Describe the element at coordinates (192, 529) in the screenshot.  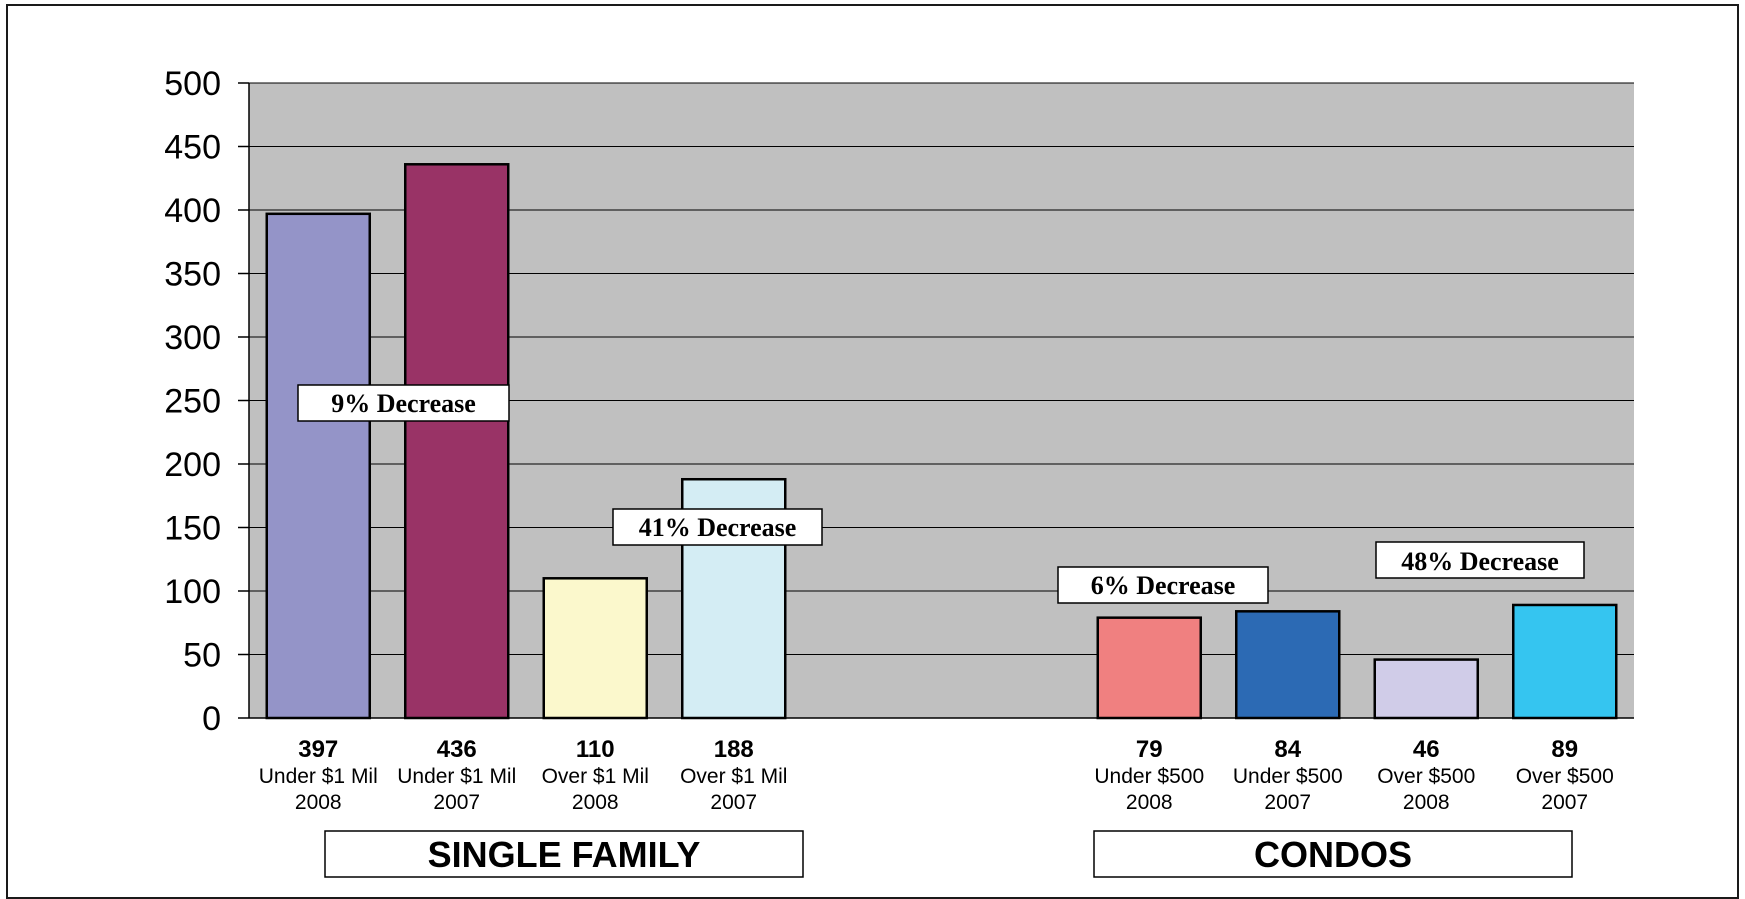
I see `y-tick-label: 150` at that location.